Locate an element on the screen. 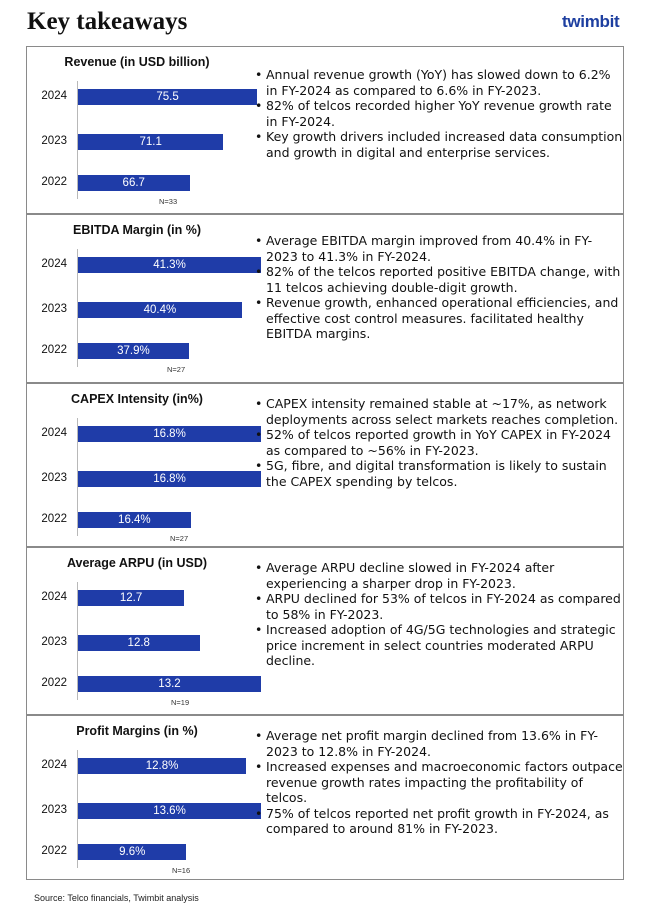 This screenshot has width=656, height=918. bar: 41.3% is located at coordinates (169, 265).